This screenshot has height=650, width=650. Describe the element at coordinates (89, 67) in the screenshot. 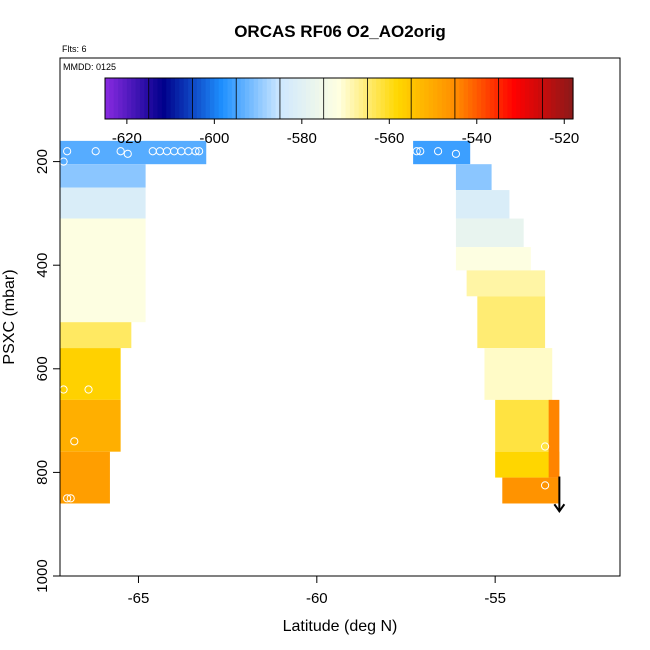

I see `date-label: MMDD: 0125` at that location.